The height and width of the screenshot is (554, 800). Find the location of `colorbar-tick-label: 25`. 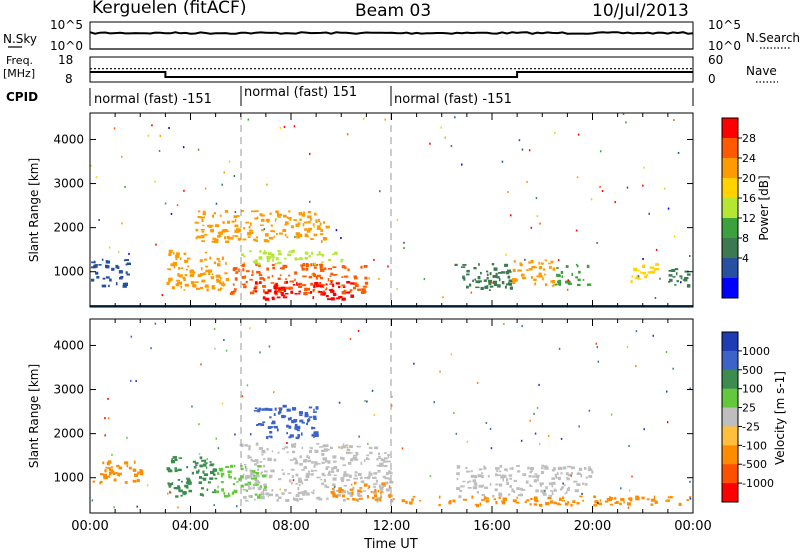

colorbar-tick-label: 25 is located at coordinates (749, 408).